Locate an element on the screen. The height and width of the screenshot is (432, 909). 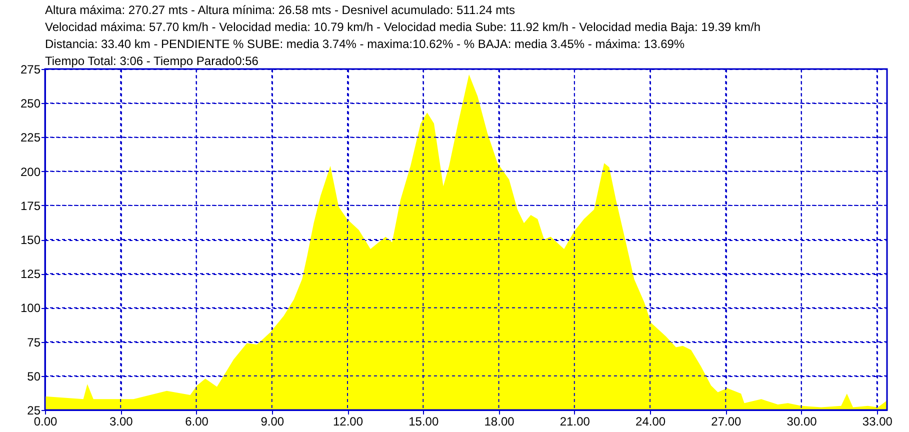
x-tick-label: 18.00 is located at coordinates (499, 421).